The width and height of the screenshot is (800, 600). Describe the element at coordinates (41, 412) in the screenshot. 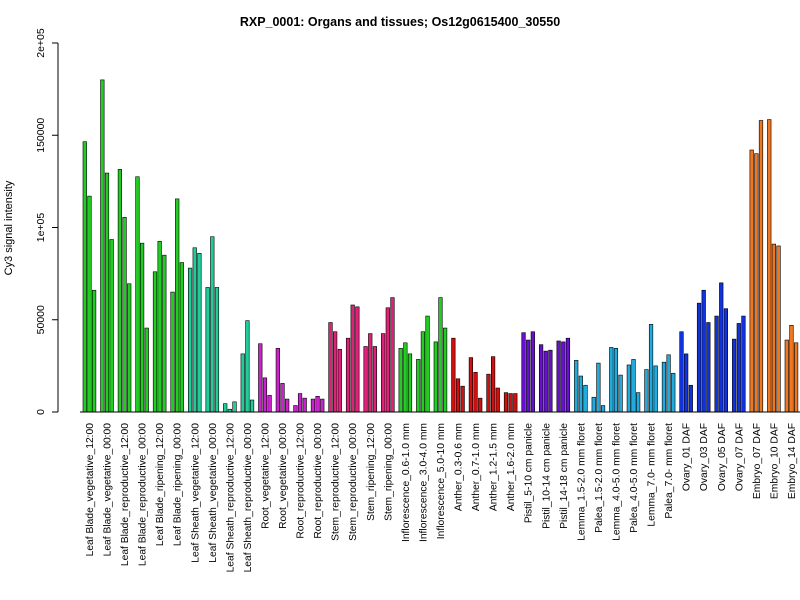

I see `y-tick-label: 0` at that location.